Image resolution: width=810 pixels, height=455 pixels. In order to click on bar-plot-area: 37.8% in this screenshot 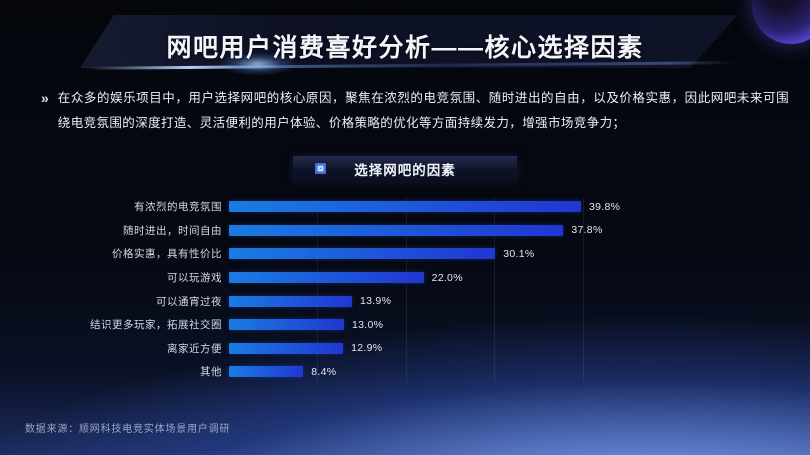, I will do `click(428, 231)`.